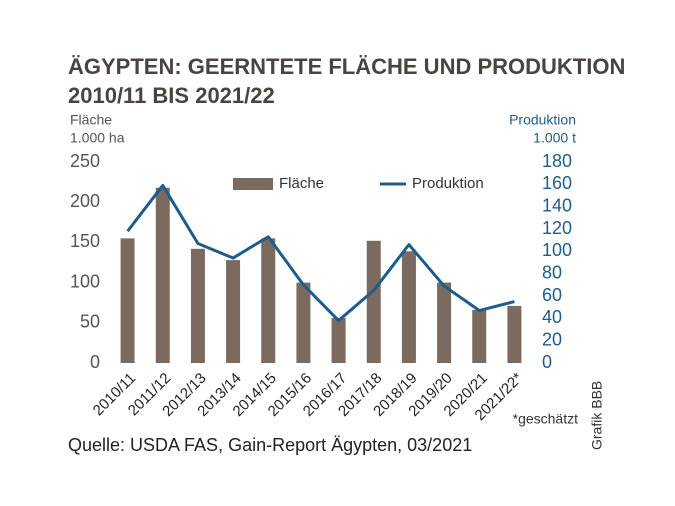 Image resolution: width=675 pixels, height=506 pixels. What do you see at coordinates (554, 138) in the screenshot?
I see `y2-axis-label: 1.000 t` at bounding box center [554, 138].